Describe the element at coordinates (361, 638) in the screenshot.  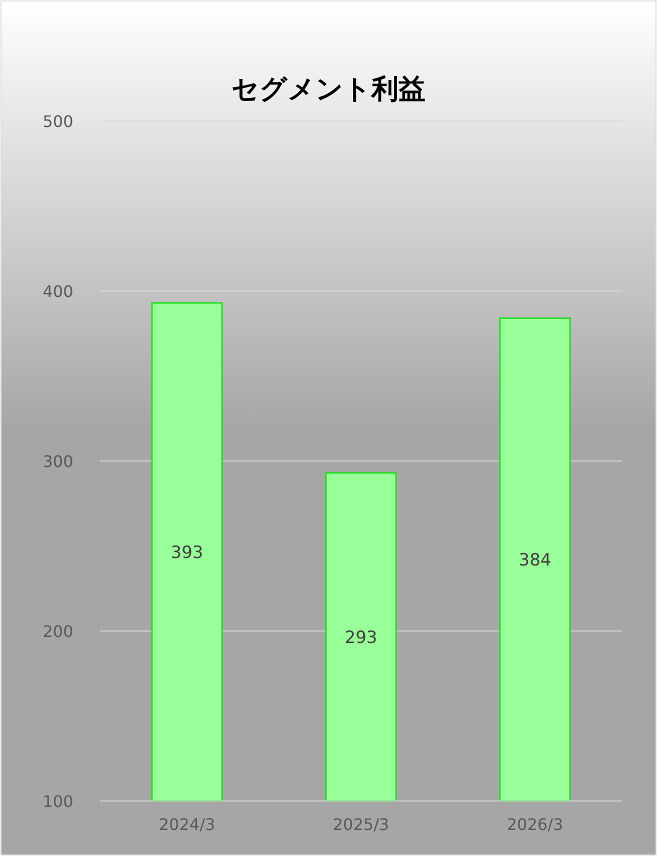
I see `data-label: 293` at that location.